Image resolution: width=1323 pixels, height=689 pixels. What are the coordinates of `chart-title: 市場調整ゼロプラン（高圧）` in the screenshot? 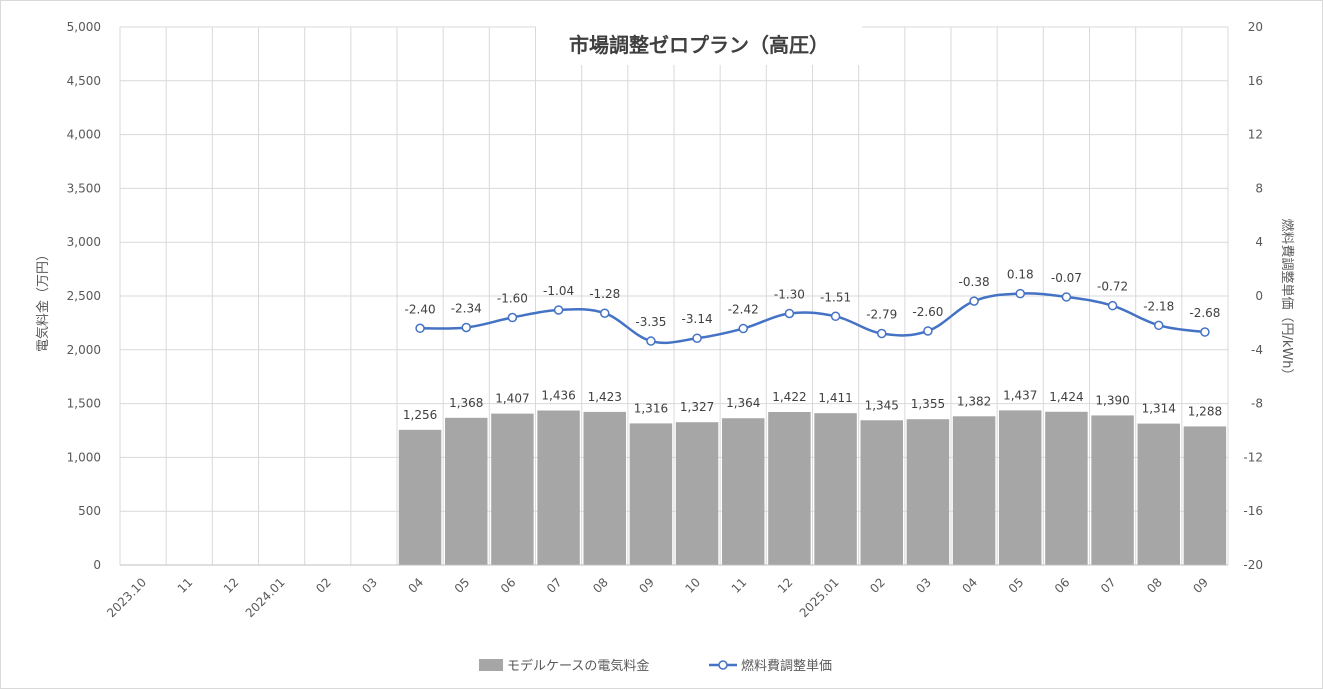 It's located at (699, 45).